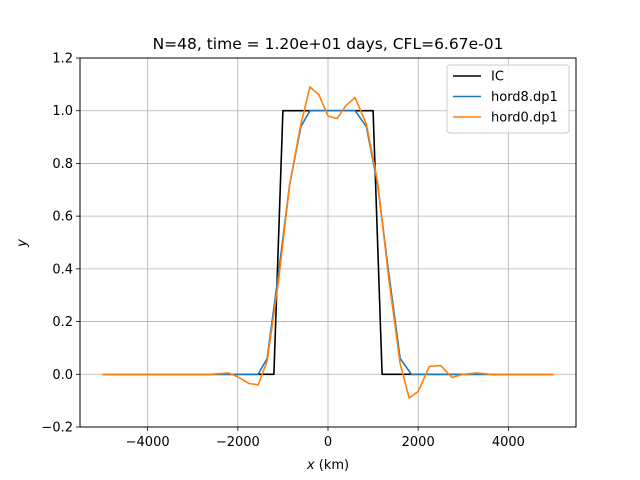 This screenshot has width=640, height=480. What do you see at coordinates (57, 428) in the screenshot?
I see `y-tick-label: −0.2` at bounding box center [57, 428].